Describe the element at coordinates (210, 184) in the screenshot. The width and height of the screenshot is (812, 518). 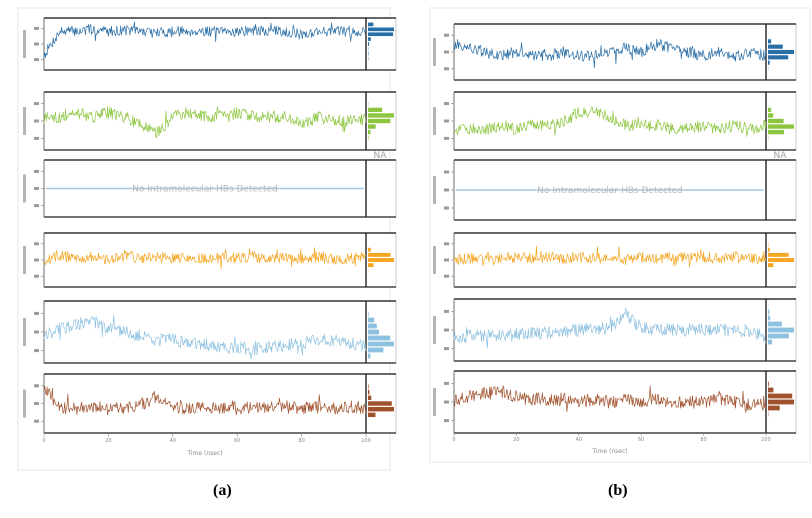
I see `track-3: No Intramolecular HBs Detected NA` at that location.